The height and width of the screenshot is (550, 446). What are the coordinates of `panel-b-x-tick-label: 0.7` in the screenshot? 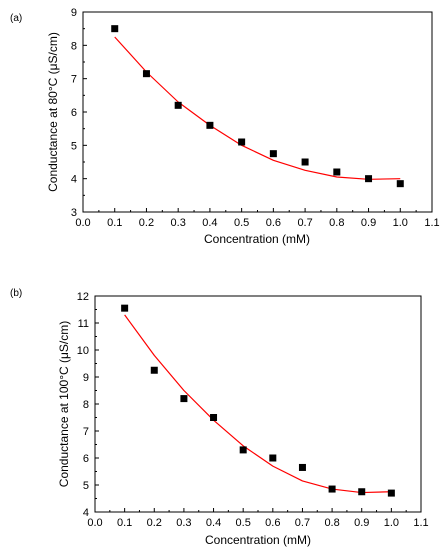 It's located at (302, 523).